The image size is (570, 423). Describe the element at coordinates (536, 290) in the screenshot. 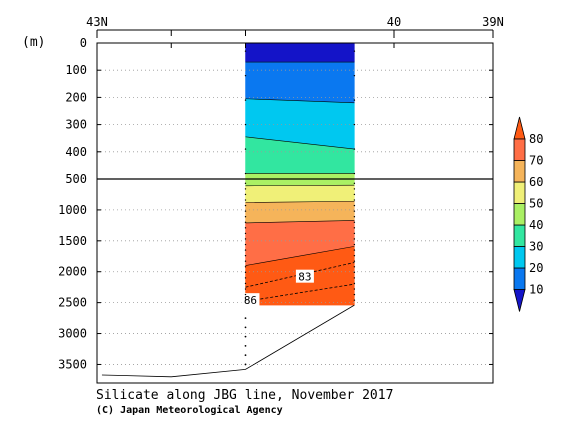

I see `colorbar-label: 10` at that location.